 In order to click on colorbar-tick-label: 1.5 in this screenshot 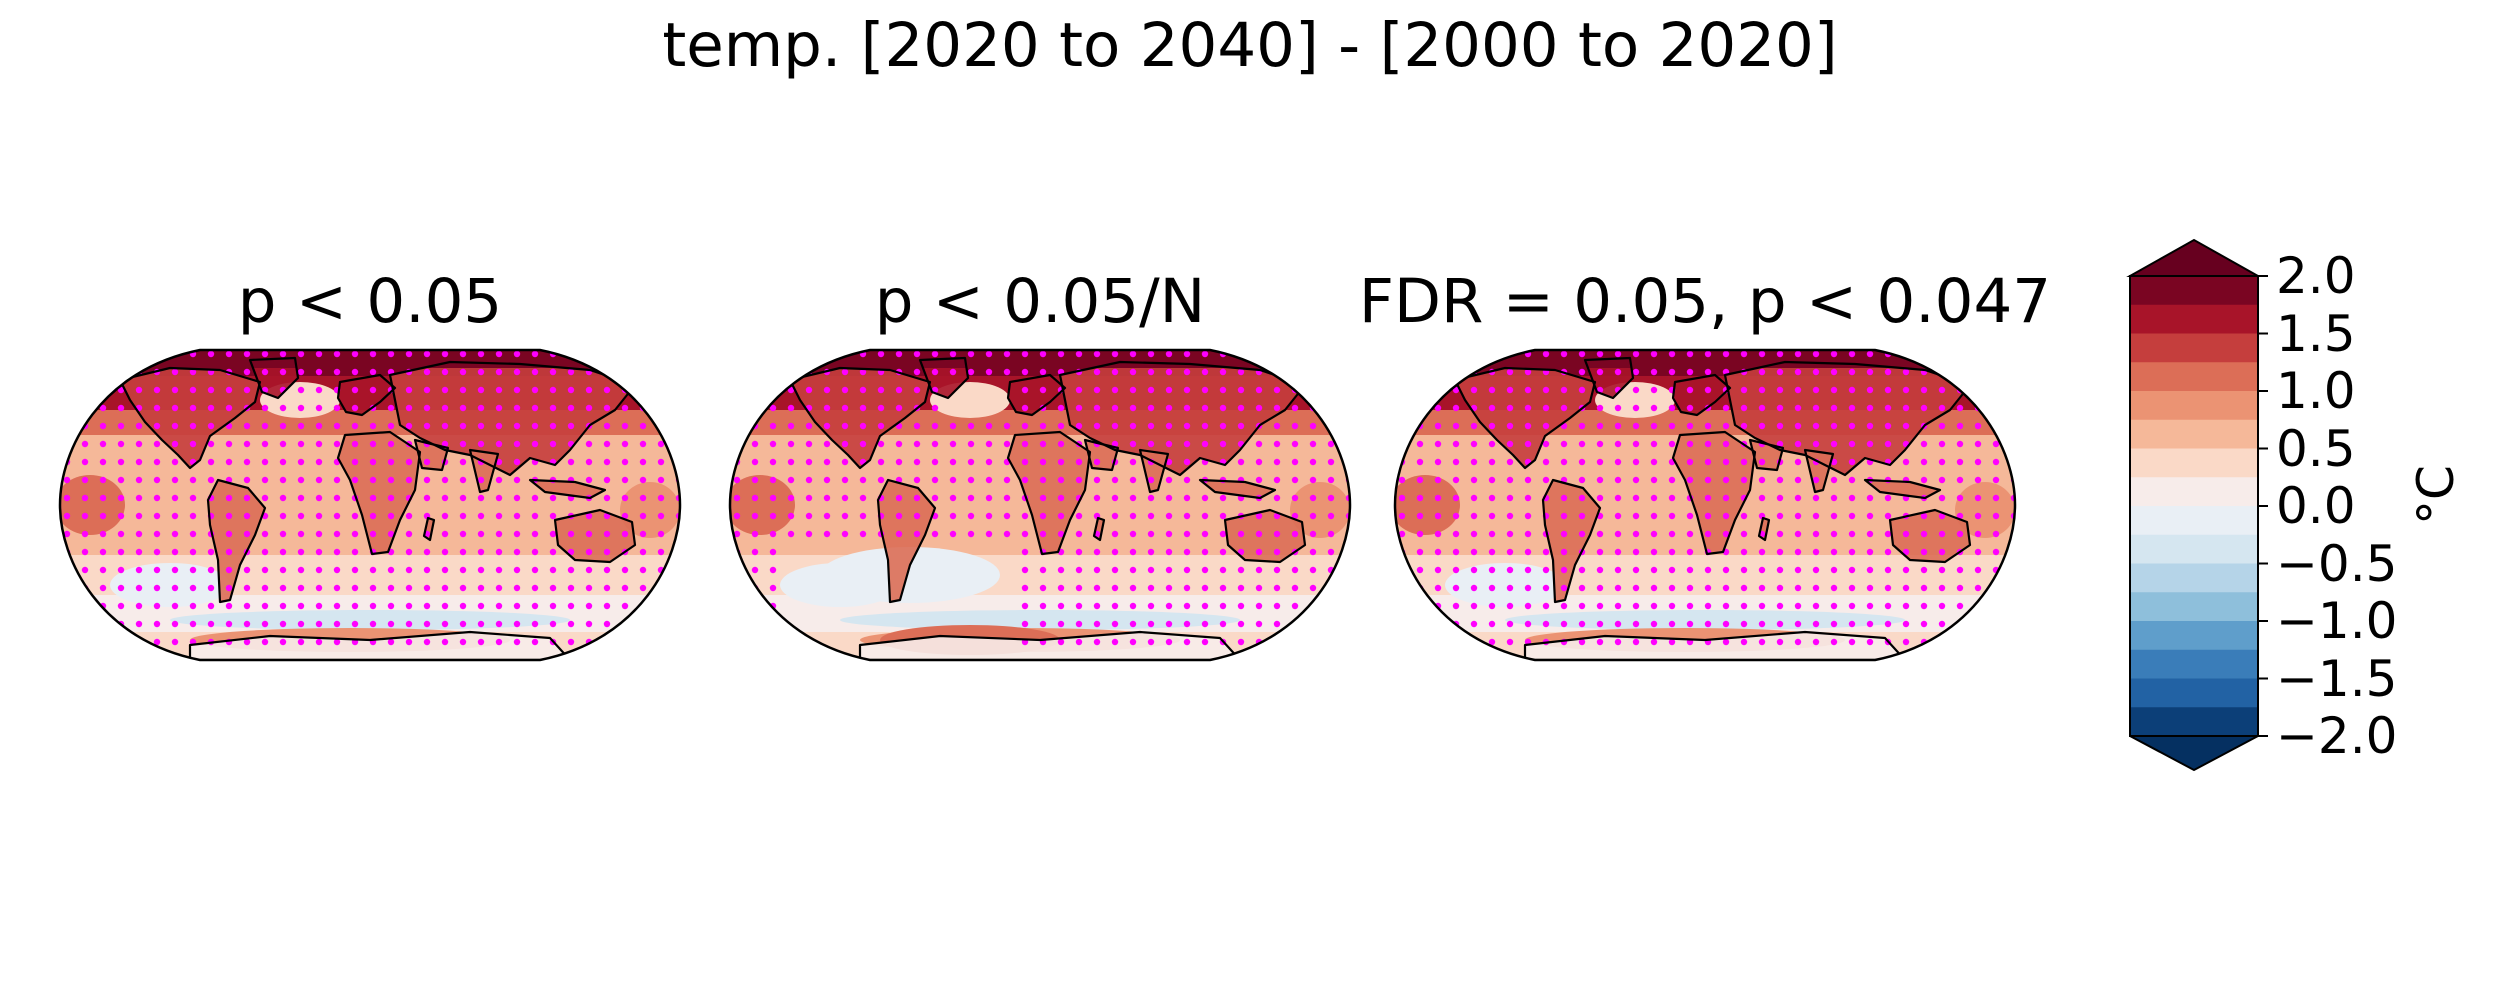, I will do `click(2316, 333)`.